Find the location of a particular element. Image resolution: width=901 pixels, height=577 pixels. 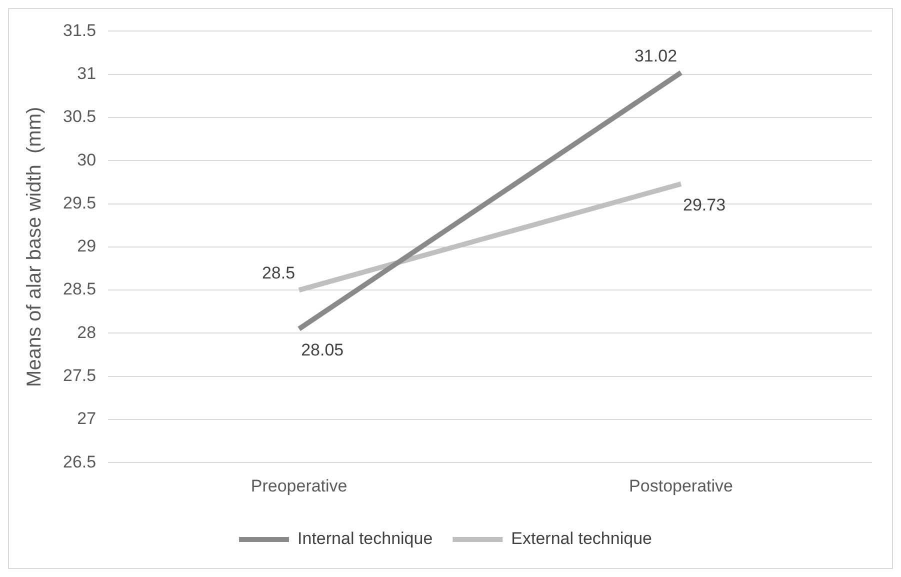

y-tick-label: 28 is located at coordinates (86, 332).